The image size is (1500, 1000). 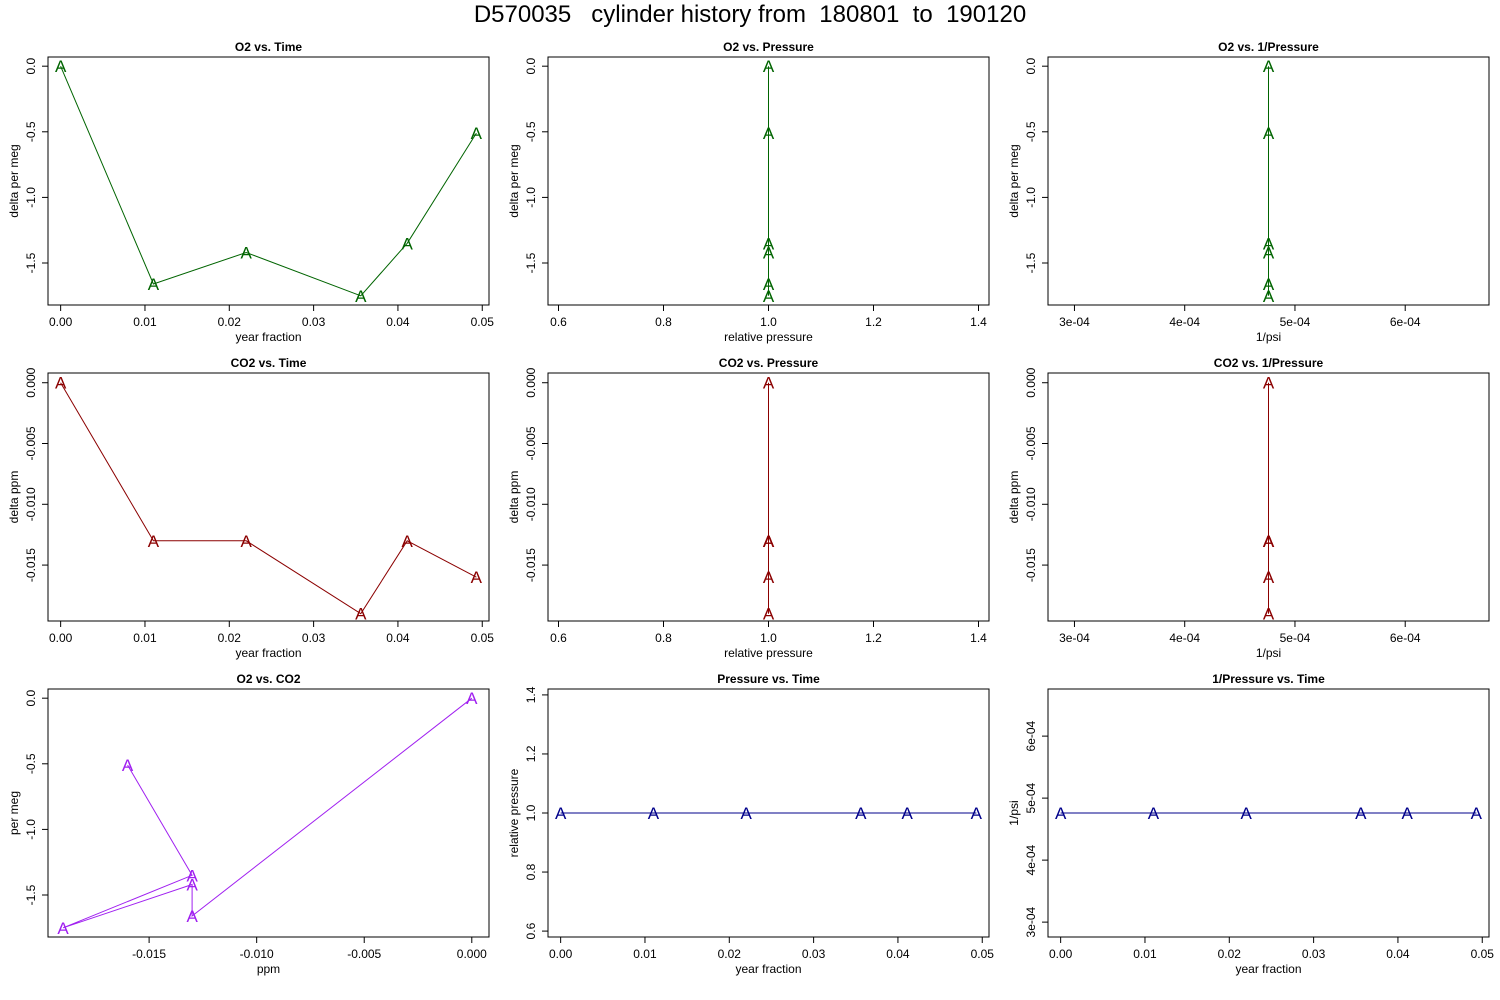 I want to click on y-axis-label: relative pressure, so click(x=514, y=812).